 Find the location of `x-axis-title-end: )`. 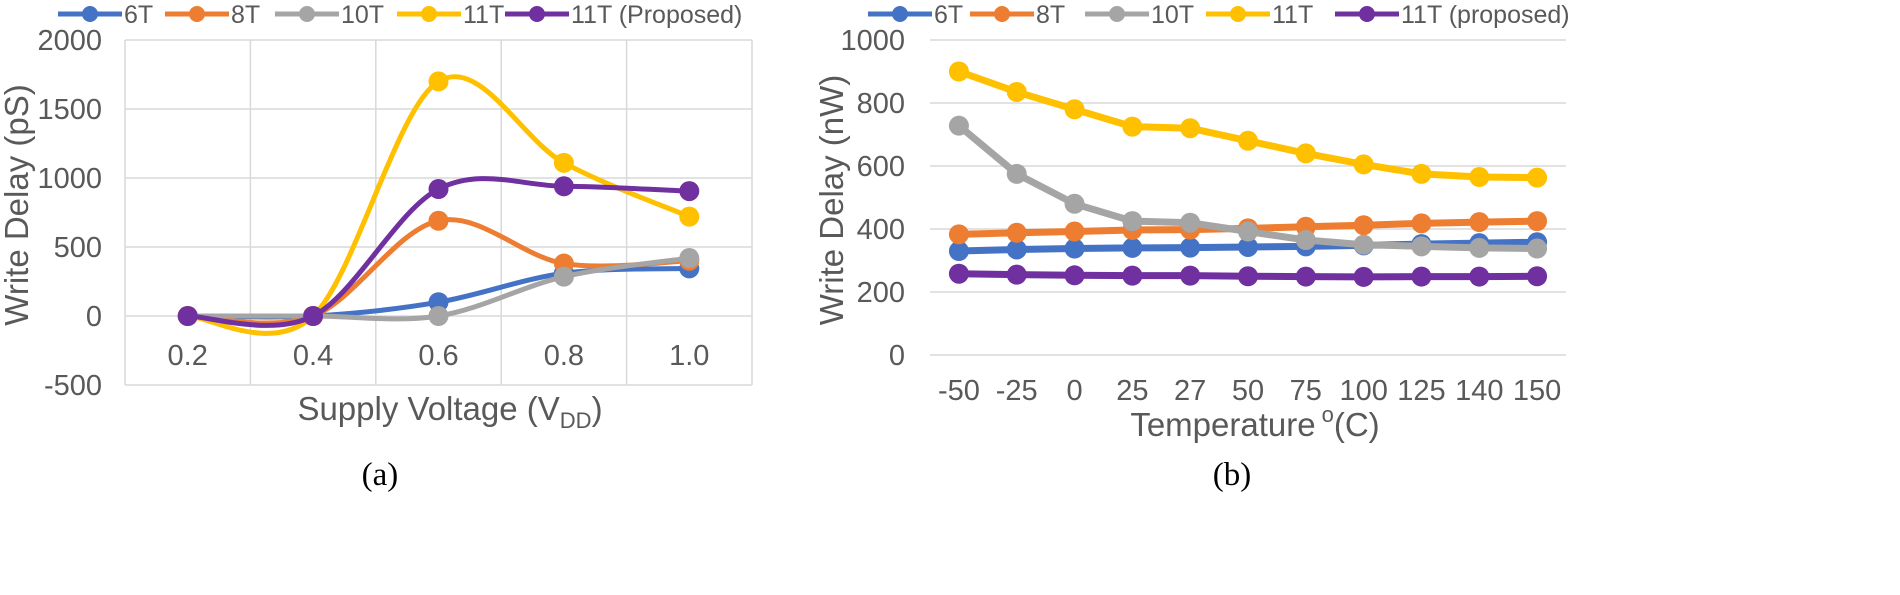

x-axis-title-end: ) is located at coordinates (597, 408).